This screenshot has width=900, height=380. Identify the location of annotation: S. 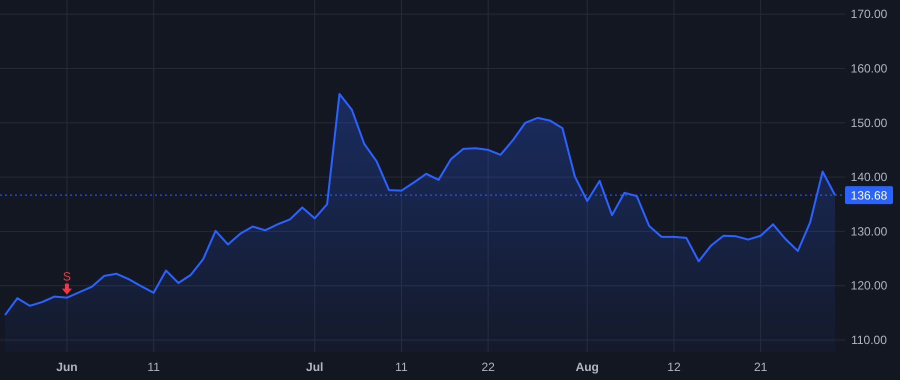
(66, 277).